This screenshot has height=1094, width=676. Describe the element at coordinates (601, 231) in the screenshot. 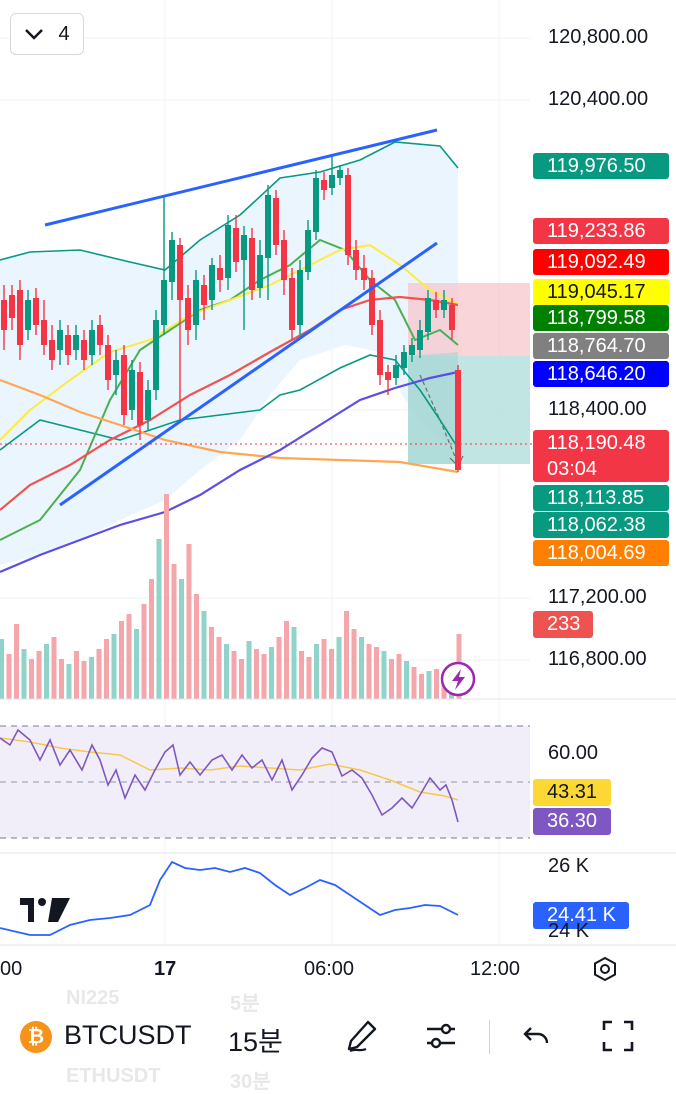

I see `price-label: 119,233.86` at that location.